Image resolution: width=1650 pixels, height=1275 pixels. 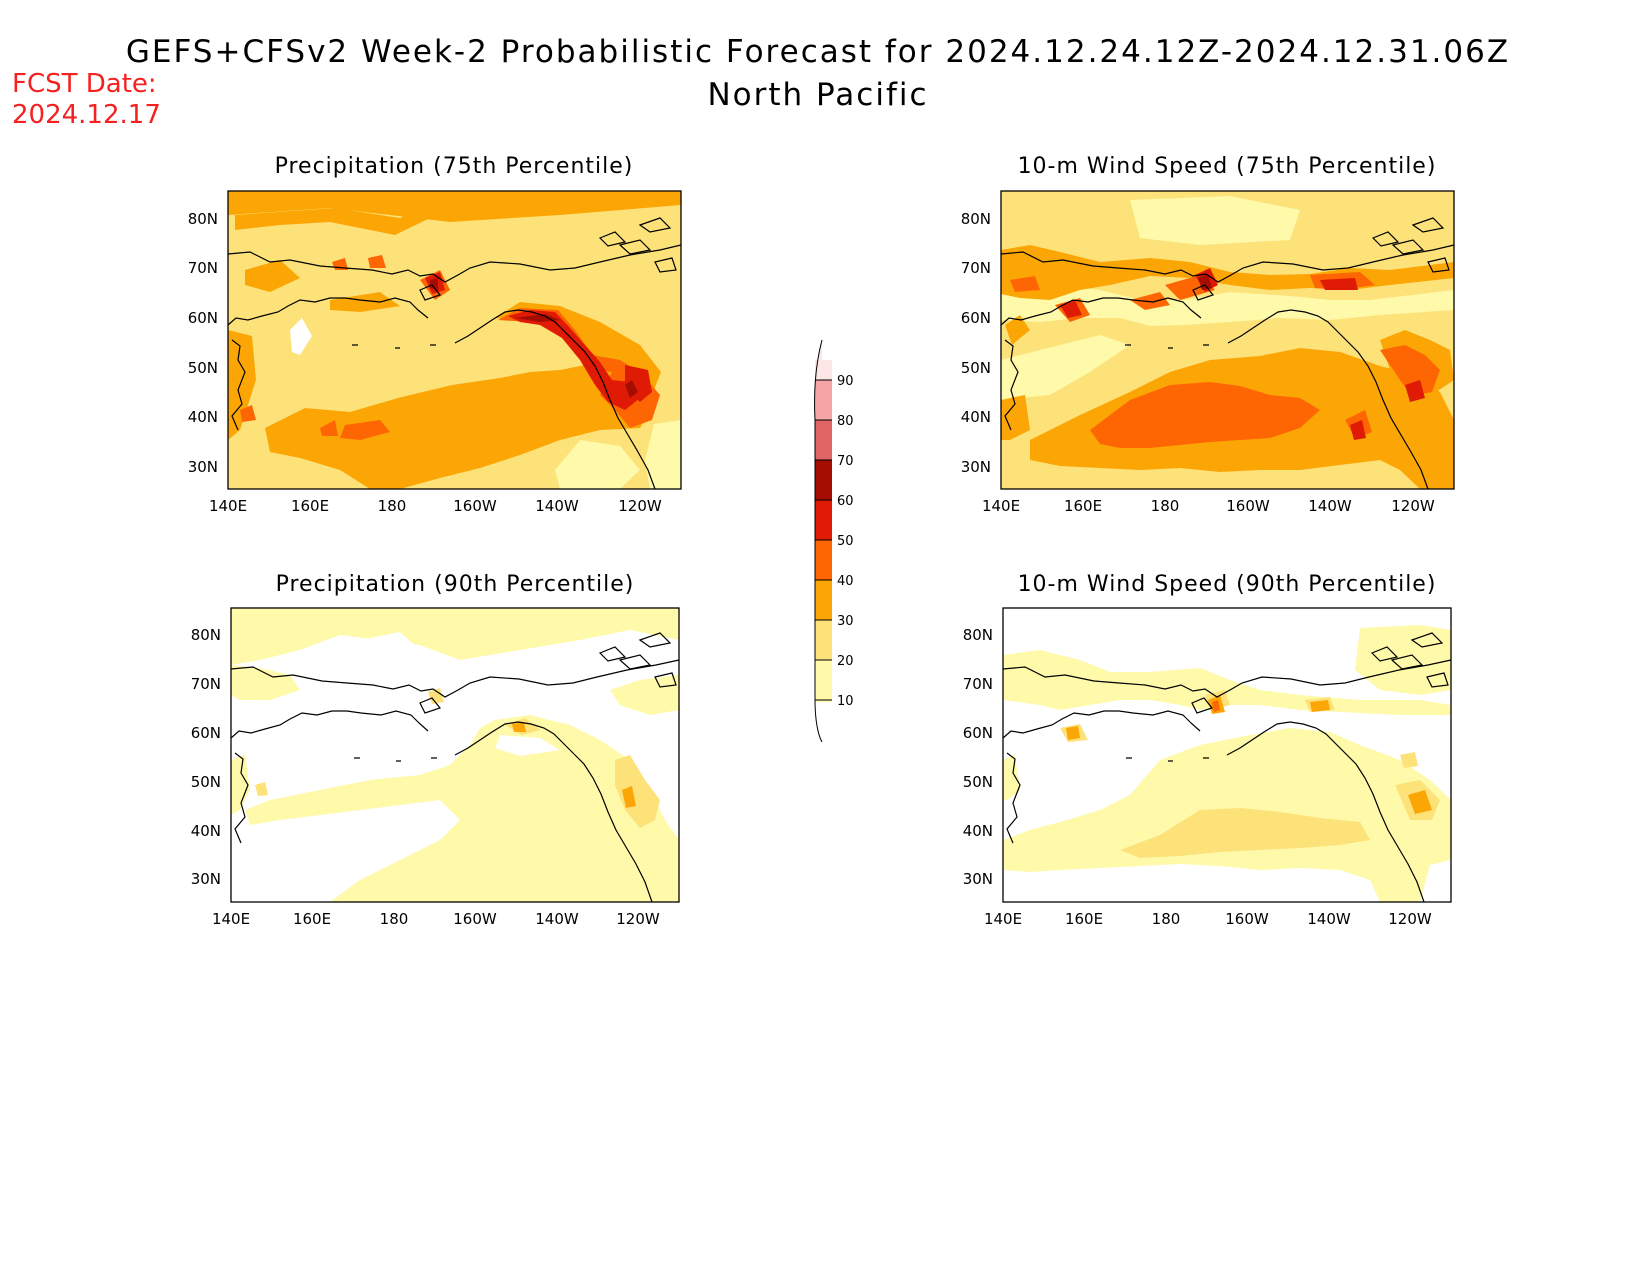 I want to click on fcst-date-label: FCST Date:, so click(x=84, y=84).